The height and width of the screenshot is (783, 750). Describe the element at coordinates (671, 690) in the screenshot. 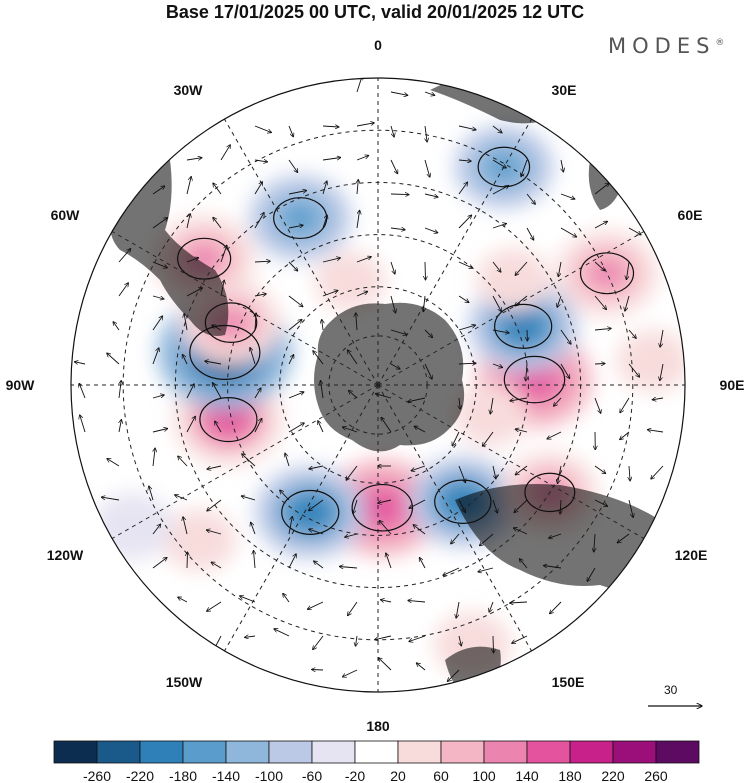

I see `reference-vector-label: 30` at that location.